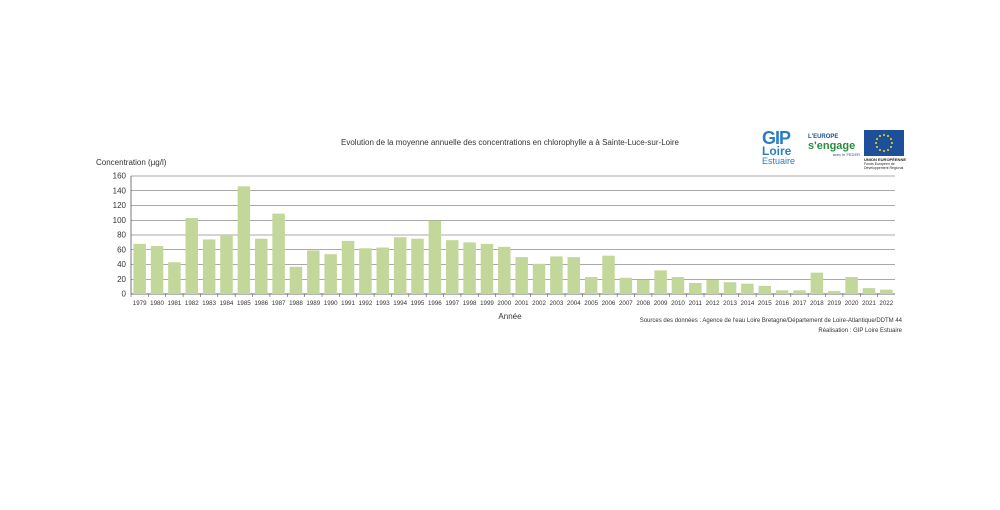 The width and height of the screenshot is (1000, 510). Describe the element at coordinates (261, 303) in the screenshot. I see `x-tick-label: 1986` at that location.